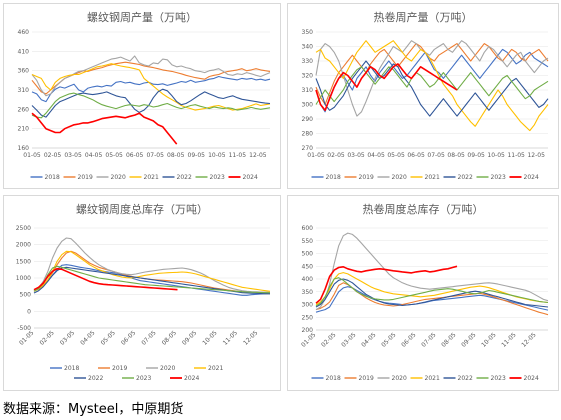  What do you see at coordinates (308, 90) in the screenshot?
I see `y-tick-label: 310` at bounding box center [308, 90].